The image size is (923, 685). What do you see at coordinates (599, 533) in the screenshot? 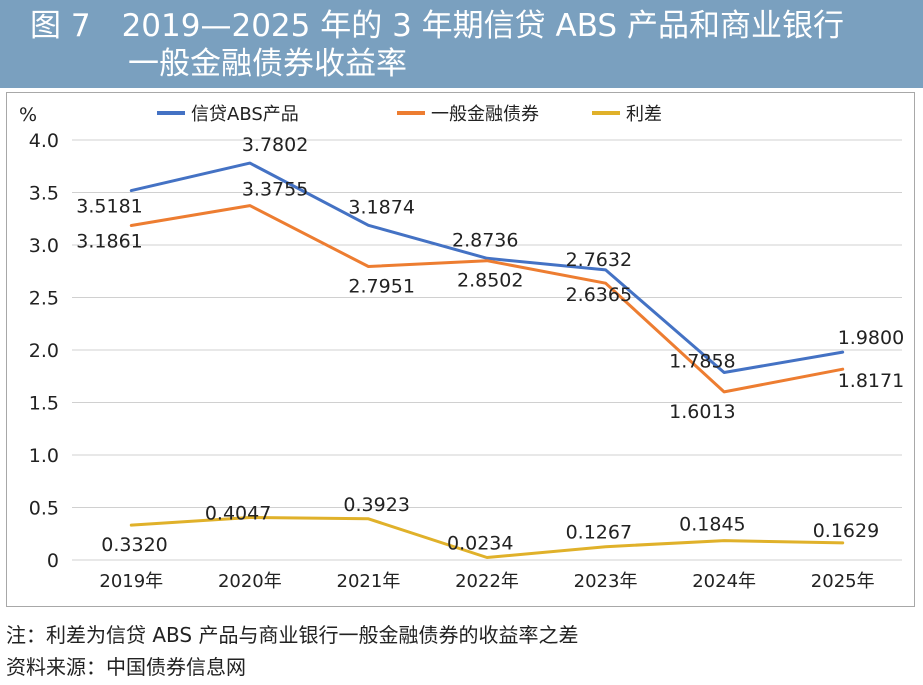
I see `data-label: 0.1267` at bounding box center [599, 533].